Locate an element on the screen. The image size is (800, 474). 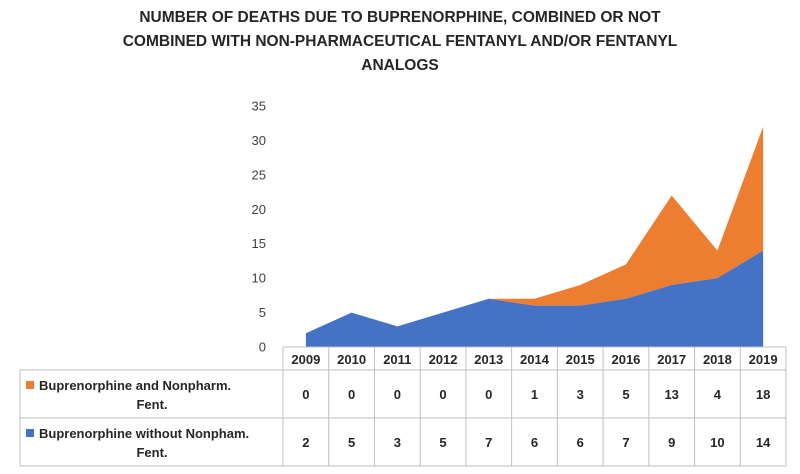
table-cell-series-1-2010: 0 is located at coordinates (351, 394).